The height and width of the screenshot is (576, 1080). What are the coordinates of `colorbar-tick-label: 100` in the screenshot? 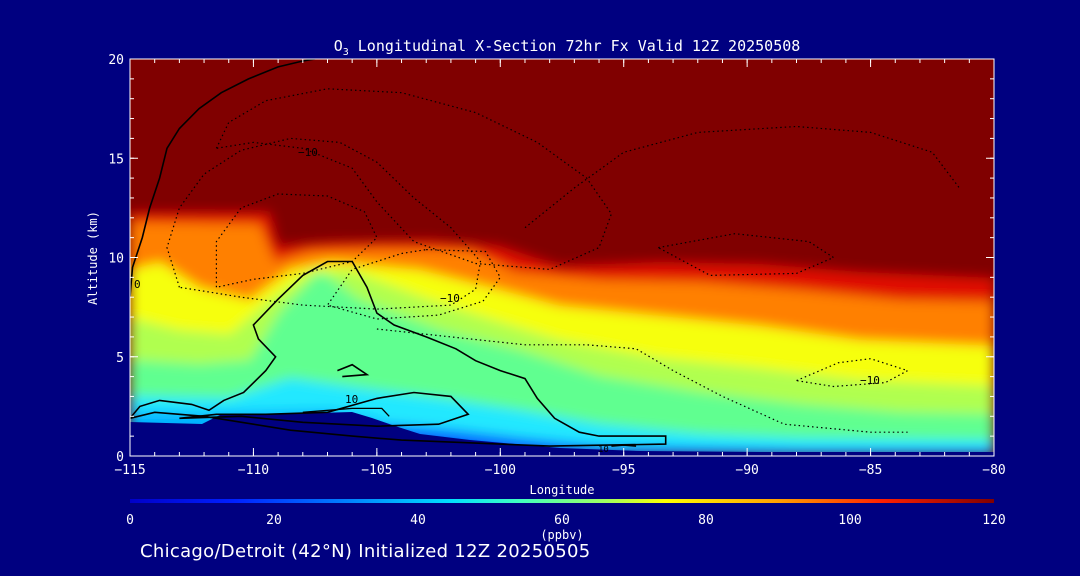 It's located at (849, 520).